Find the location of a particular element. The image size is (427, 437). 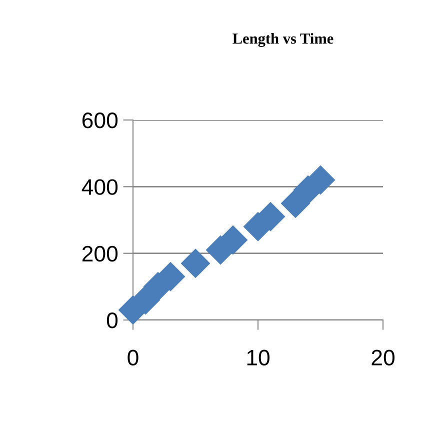

y-tick-label: 0 is located at coordinates (112, 320).